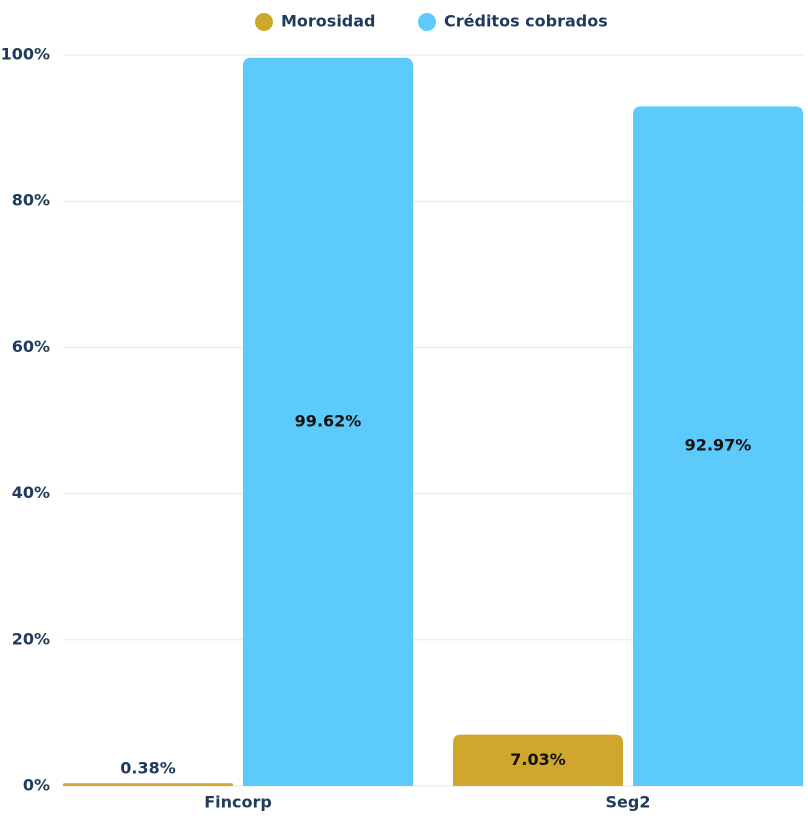  What do you see at coordinates (238, 802) in the screenshot?
I see `x-tick-label: Fincorp` at bounding box center [238, 802].